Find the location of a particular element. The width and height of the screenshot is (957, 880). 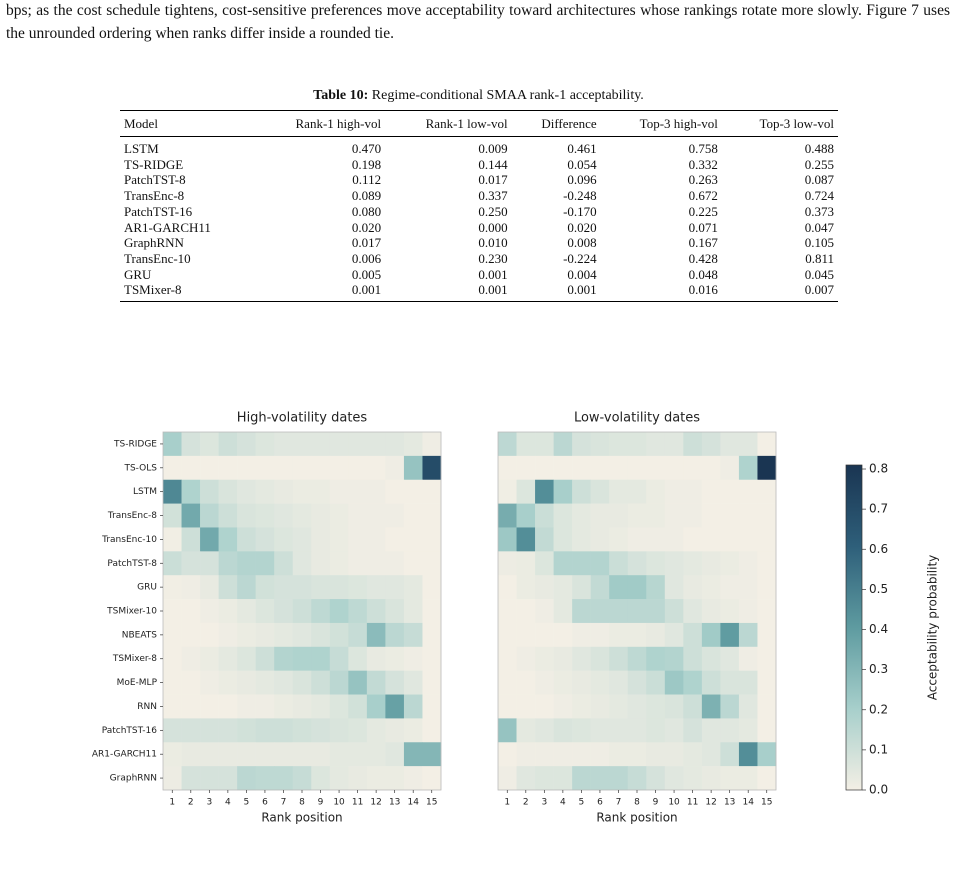

x-tick-label: 6 is located at coordinates (600, 803).